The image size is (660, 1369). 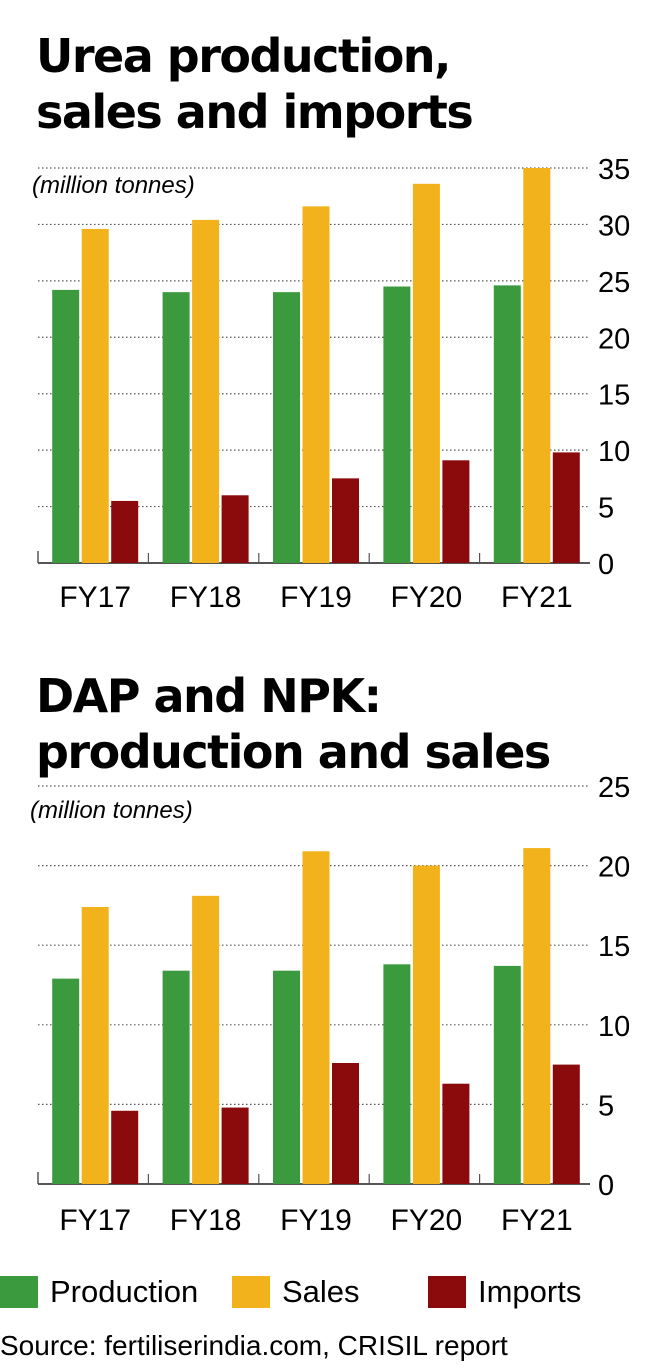 I want to click on y-tick-label: 30, so click(x=614, y=226).